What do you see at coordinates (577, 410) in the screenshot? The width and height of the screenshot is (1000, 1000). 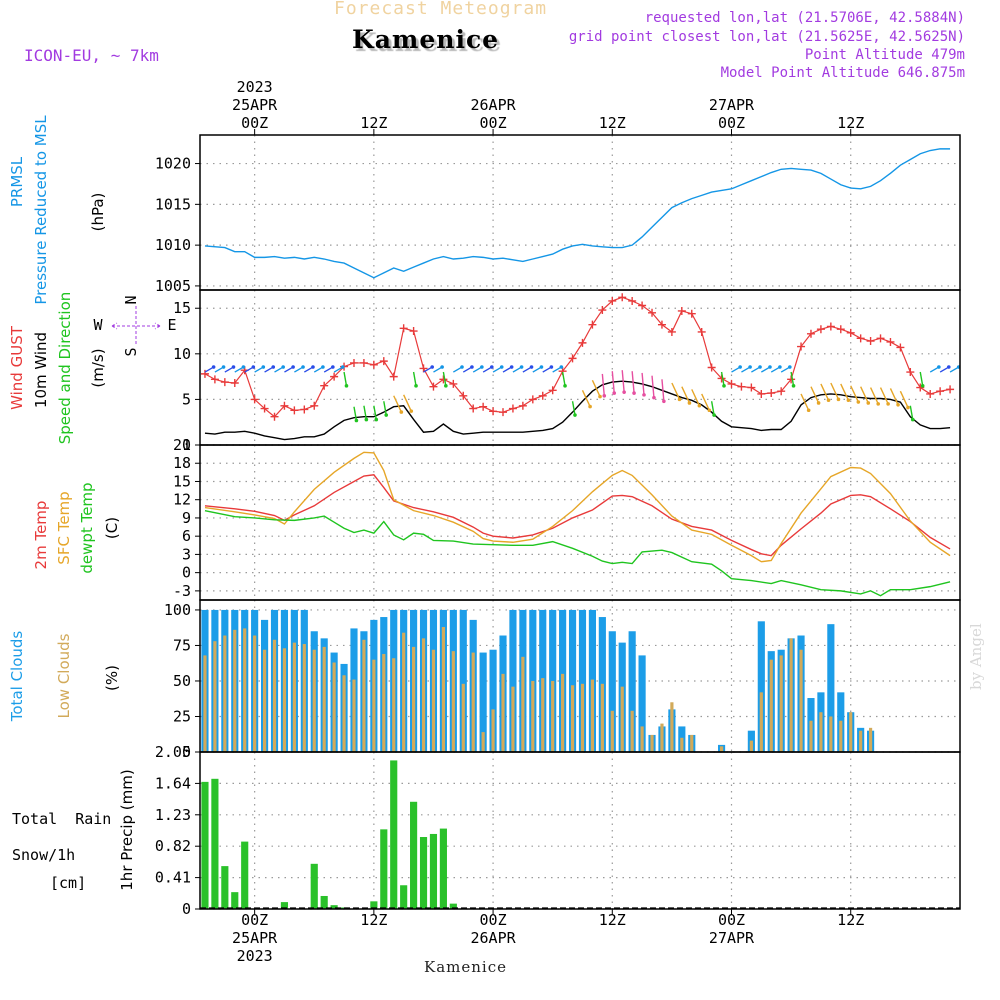 I see `wind-line` at bounding box center [577, 410].